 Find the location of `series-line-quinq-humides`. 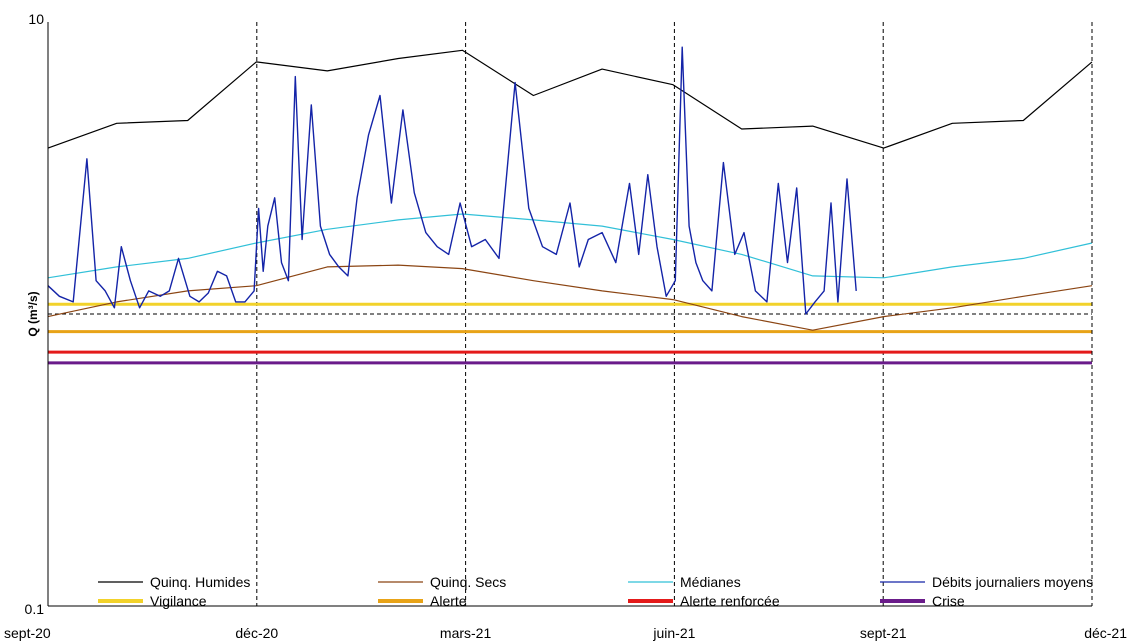

series-line-quinq-humides is located at coordinates (570, 99).